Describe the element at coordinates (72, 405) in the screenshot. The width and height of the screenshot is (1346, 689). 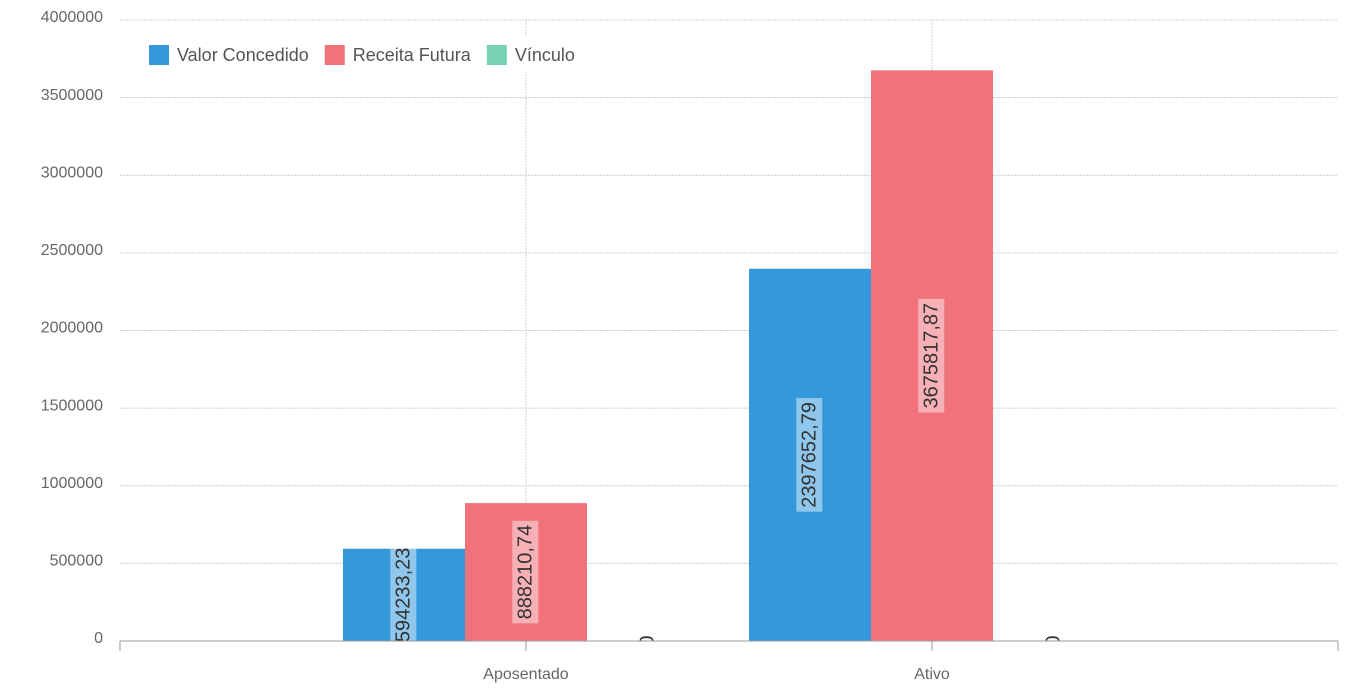
I see `y-tick-label: 1500000` at that location.